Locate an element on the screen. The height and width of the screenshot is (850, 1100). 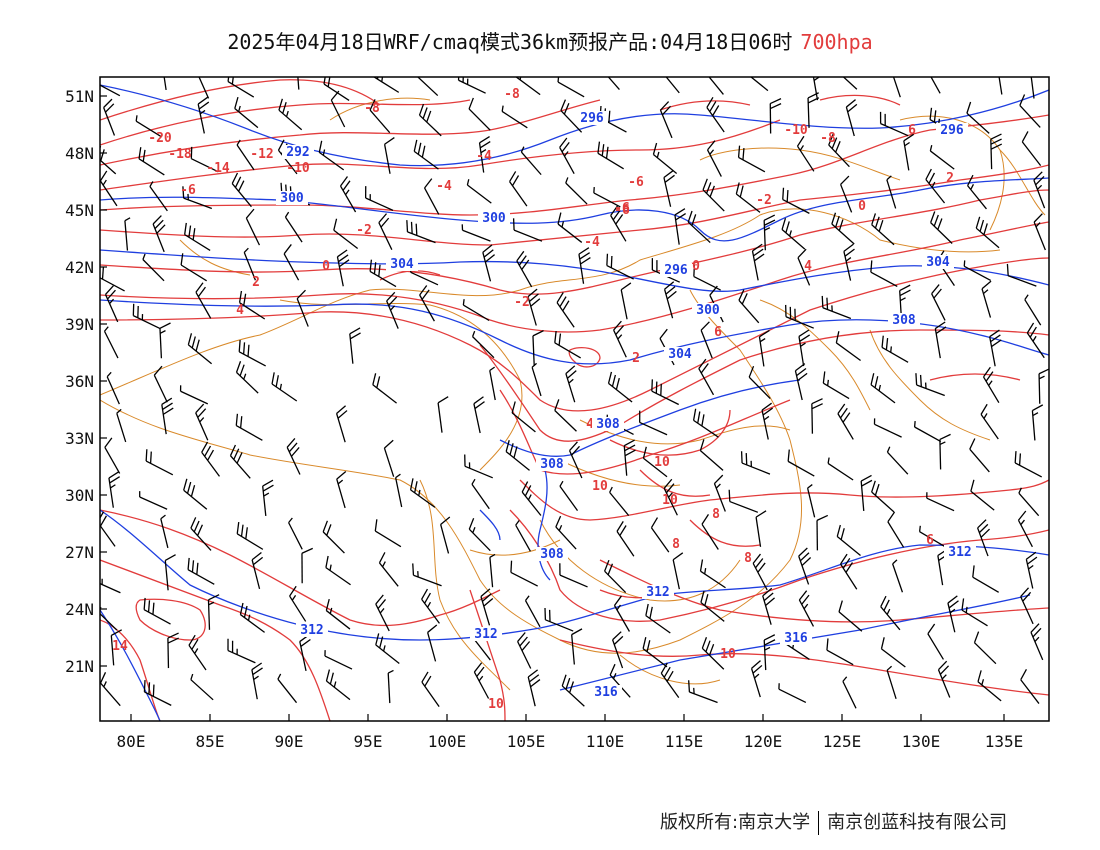
copyright-owner: 版权所有:南京大学 is located at coordinates (735, 822).